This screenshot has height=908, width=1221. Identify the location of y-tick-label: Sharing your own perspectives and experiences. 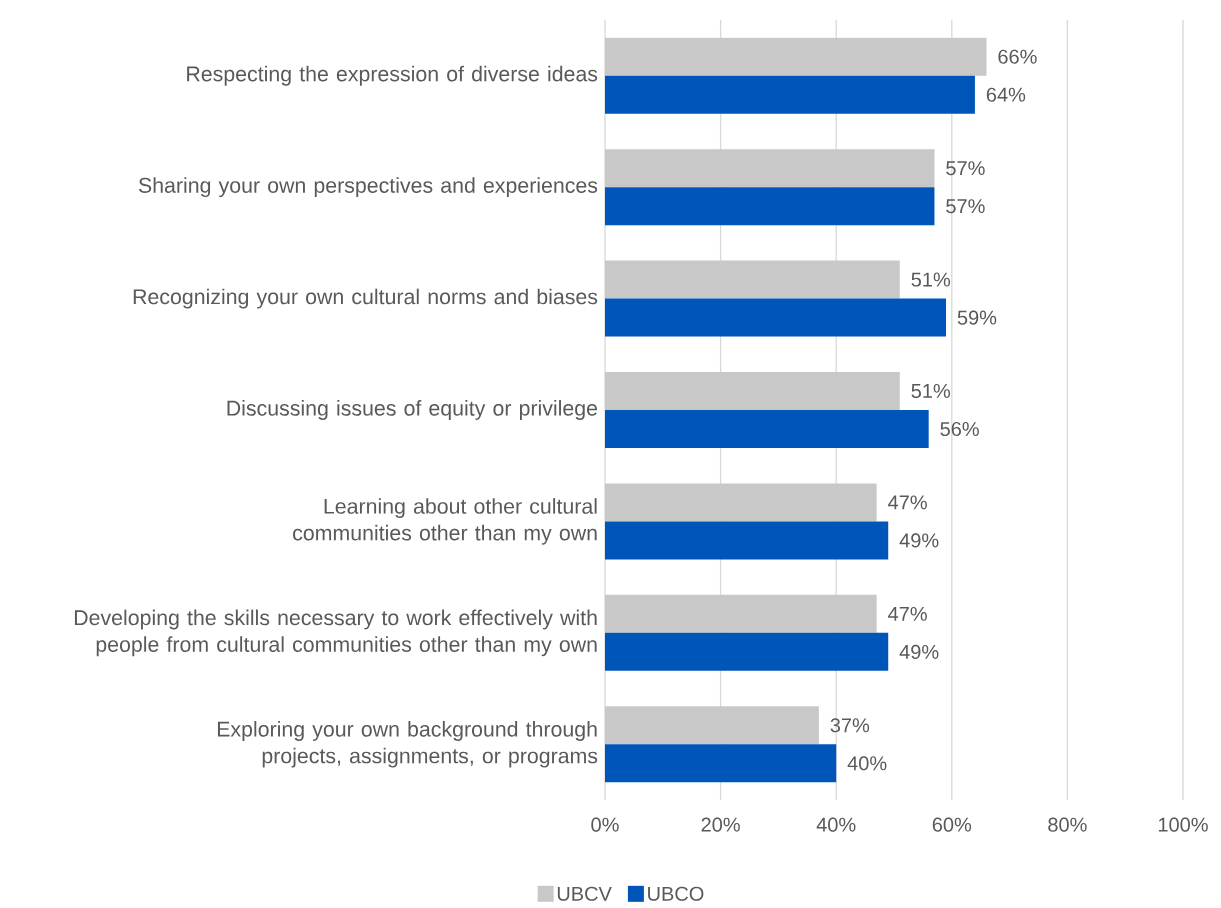
(368, 187).